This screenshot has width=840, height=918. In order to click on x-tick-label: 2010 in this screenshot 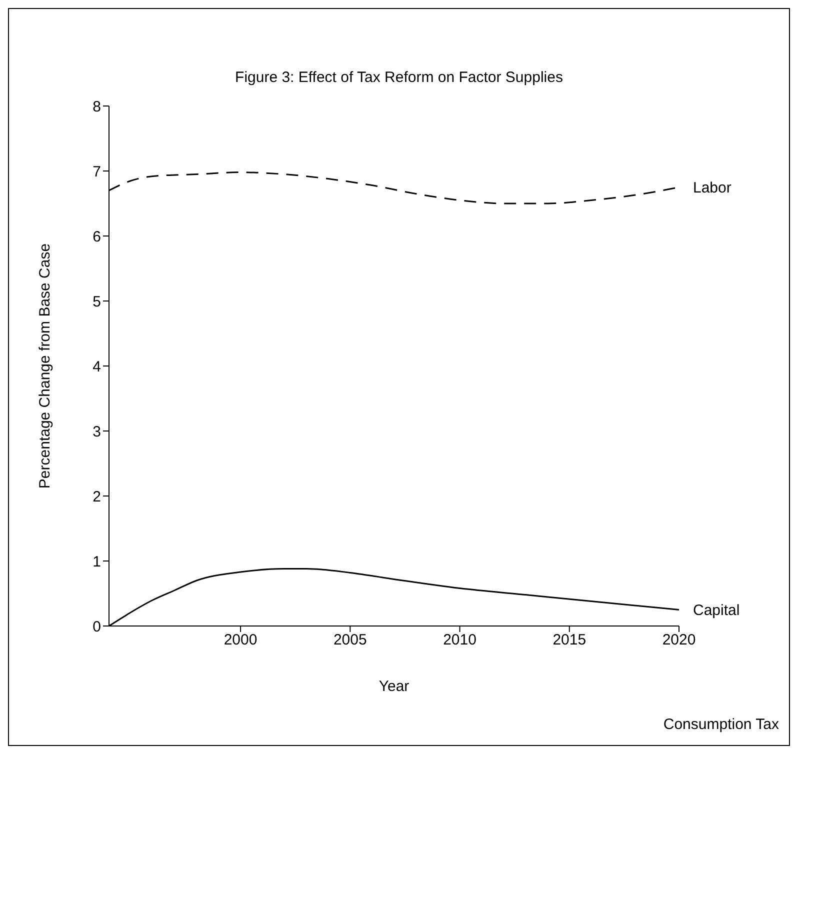, I will do `click(459, 640)`.